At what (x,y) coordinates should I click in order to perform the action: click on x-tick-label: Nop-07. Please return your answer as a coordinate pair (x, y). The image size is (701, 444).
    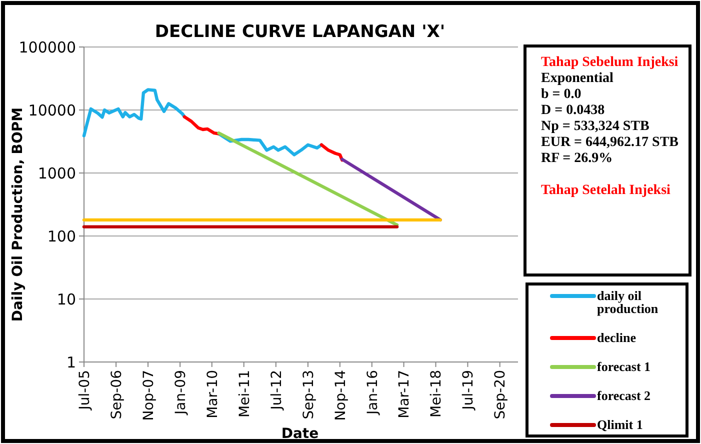
    Looking at the image, I should click on (148, 395).